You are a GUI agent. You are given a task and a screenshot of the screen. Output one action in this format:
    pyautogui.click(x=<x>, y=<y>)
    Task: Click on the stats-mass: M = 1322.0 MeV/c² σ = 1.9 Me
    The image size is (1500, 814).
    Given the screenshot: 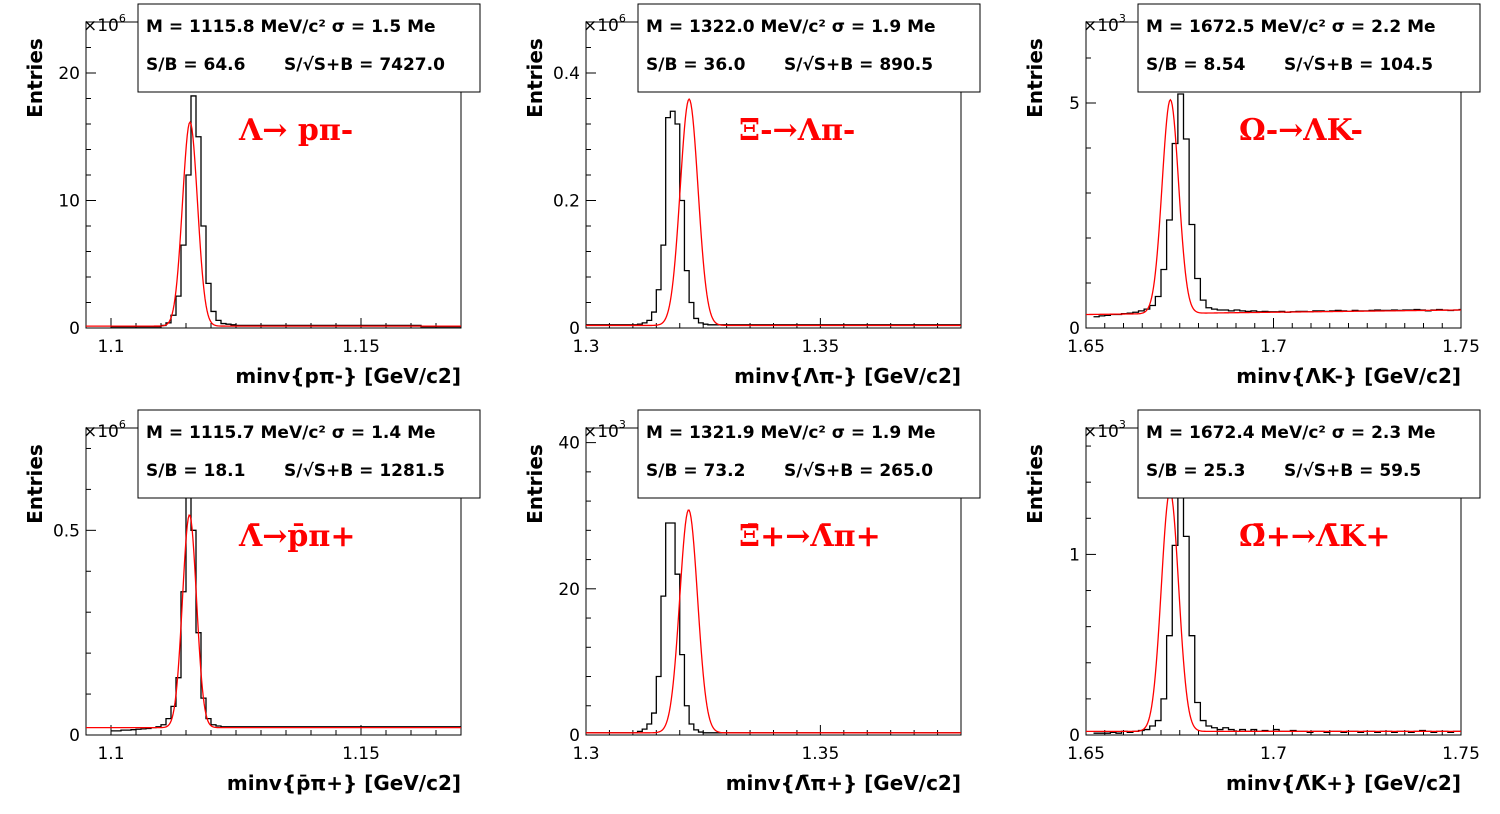 What is the action you would take?
    pyautogui.click(x=791, y=27)
    